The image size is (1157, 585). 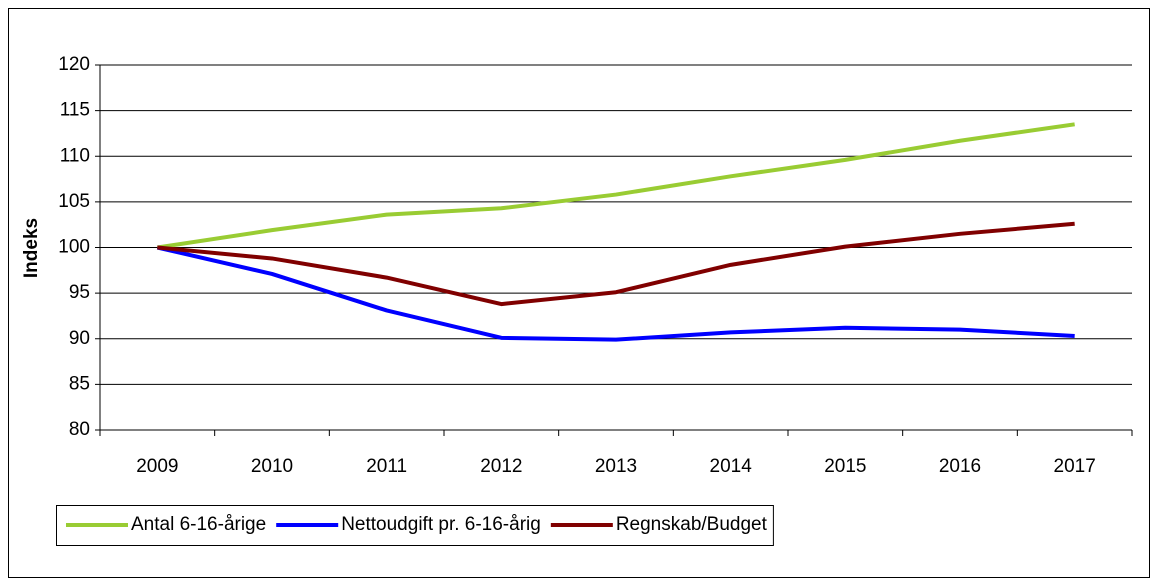 What do you see at coordinates (79, 429) in the screenshot?
I see `y-tick-label: 80` at bounding box center [79, 429].